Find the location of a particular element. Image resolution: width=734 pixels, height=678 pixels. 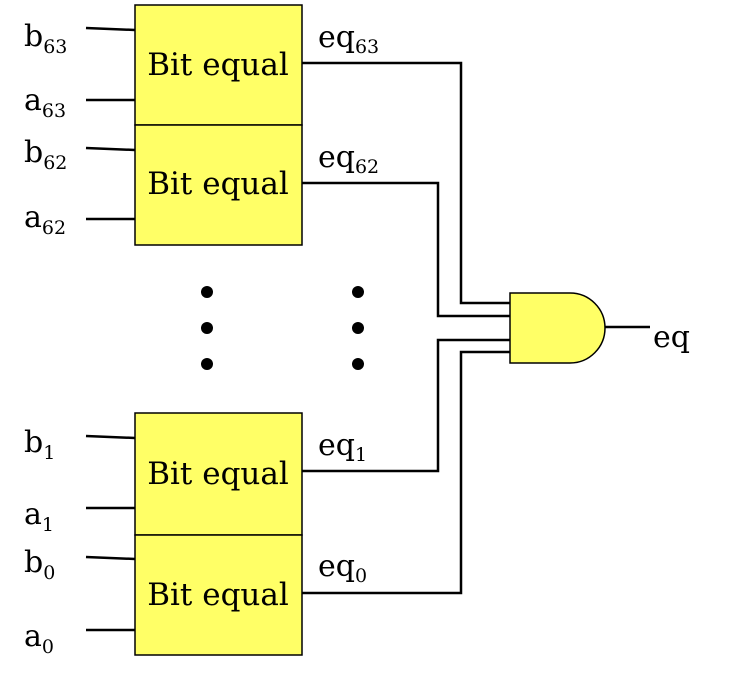

input-a-label: a62 is located at coordinates (45, 219).